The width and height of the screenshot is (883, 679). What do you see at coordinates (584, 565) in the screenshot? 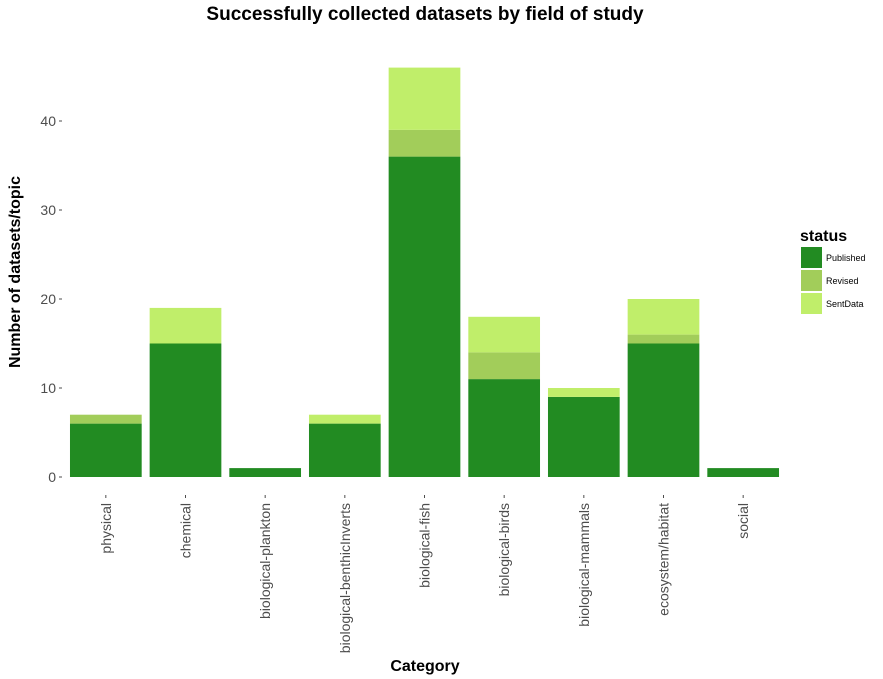
I see `x-tick-label: biological-mammals` at bounding box center [584, 565].